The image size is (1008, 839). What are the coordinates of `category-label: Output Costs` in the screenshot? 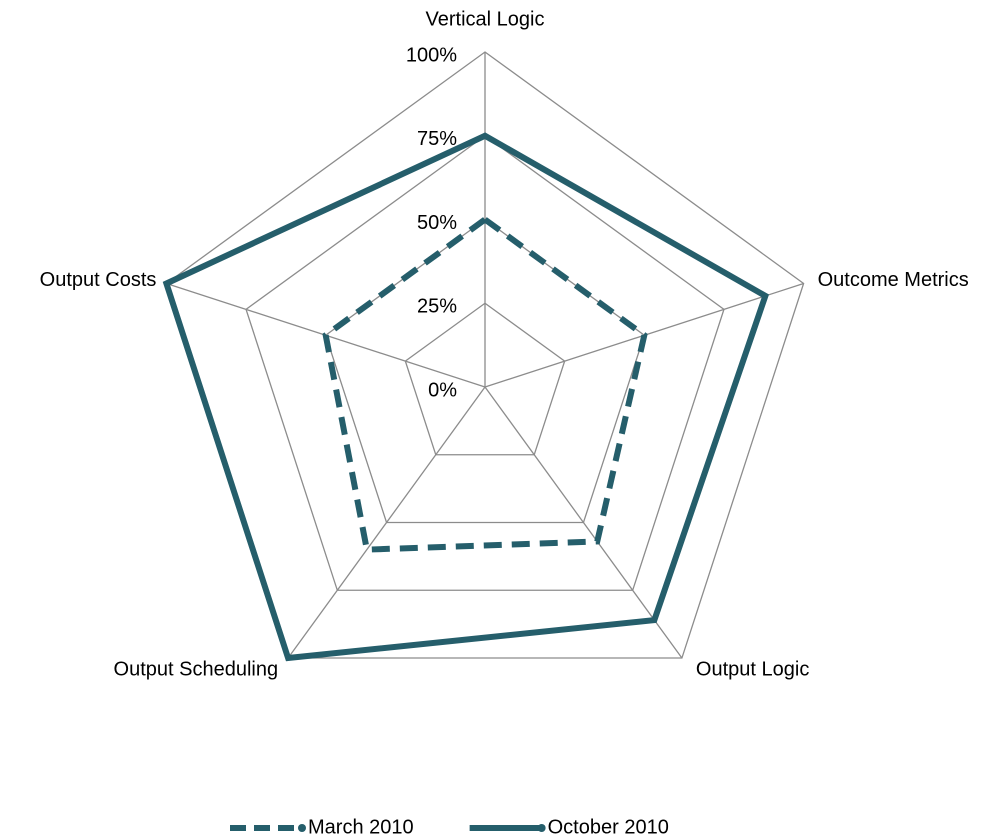 It's located at (98, 280).